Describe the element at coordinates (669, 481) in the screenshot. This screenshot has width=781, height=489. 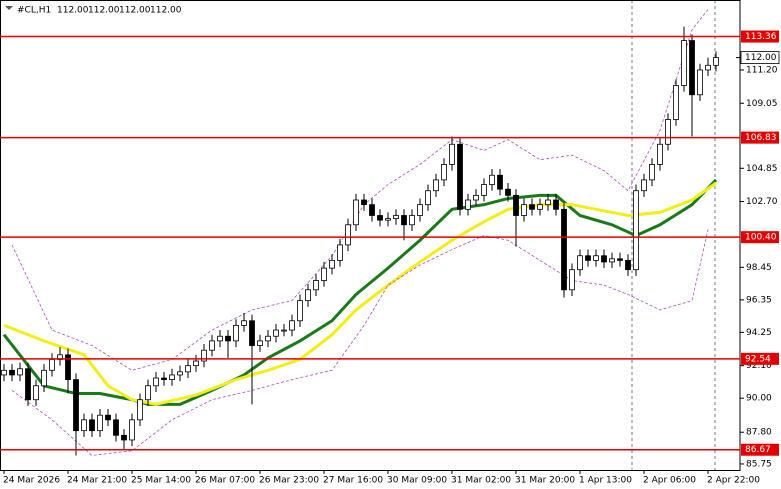
I see `x-tick-label: 2 Apr 06:00` at that location.